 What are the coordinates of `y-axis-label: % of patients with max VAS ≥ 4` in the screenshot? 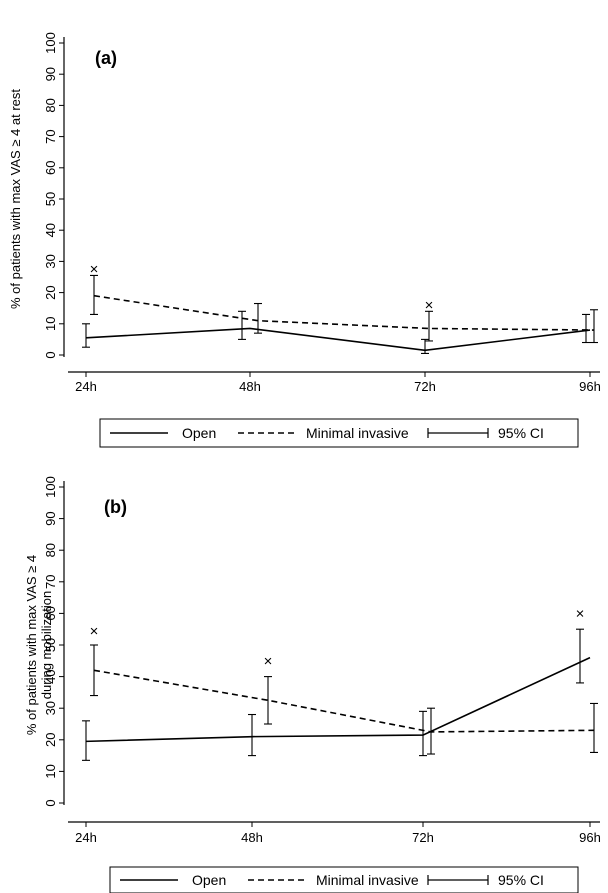 It's located at (31, 645).